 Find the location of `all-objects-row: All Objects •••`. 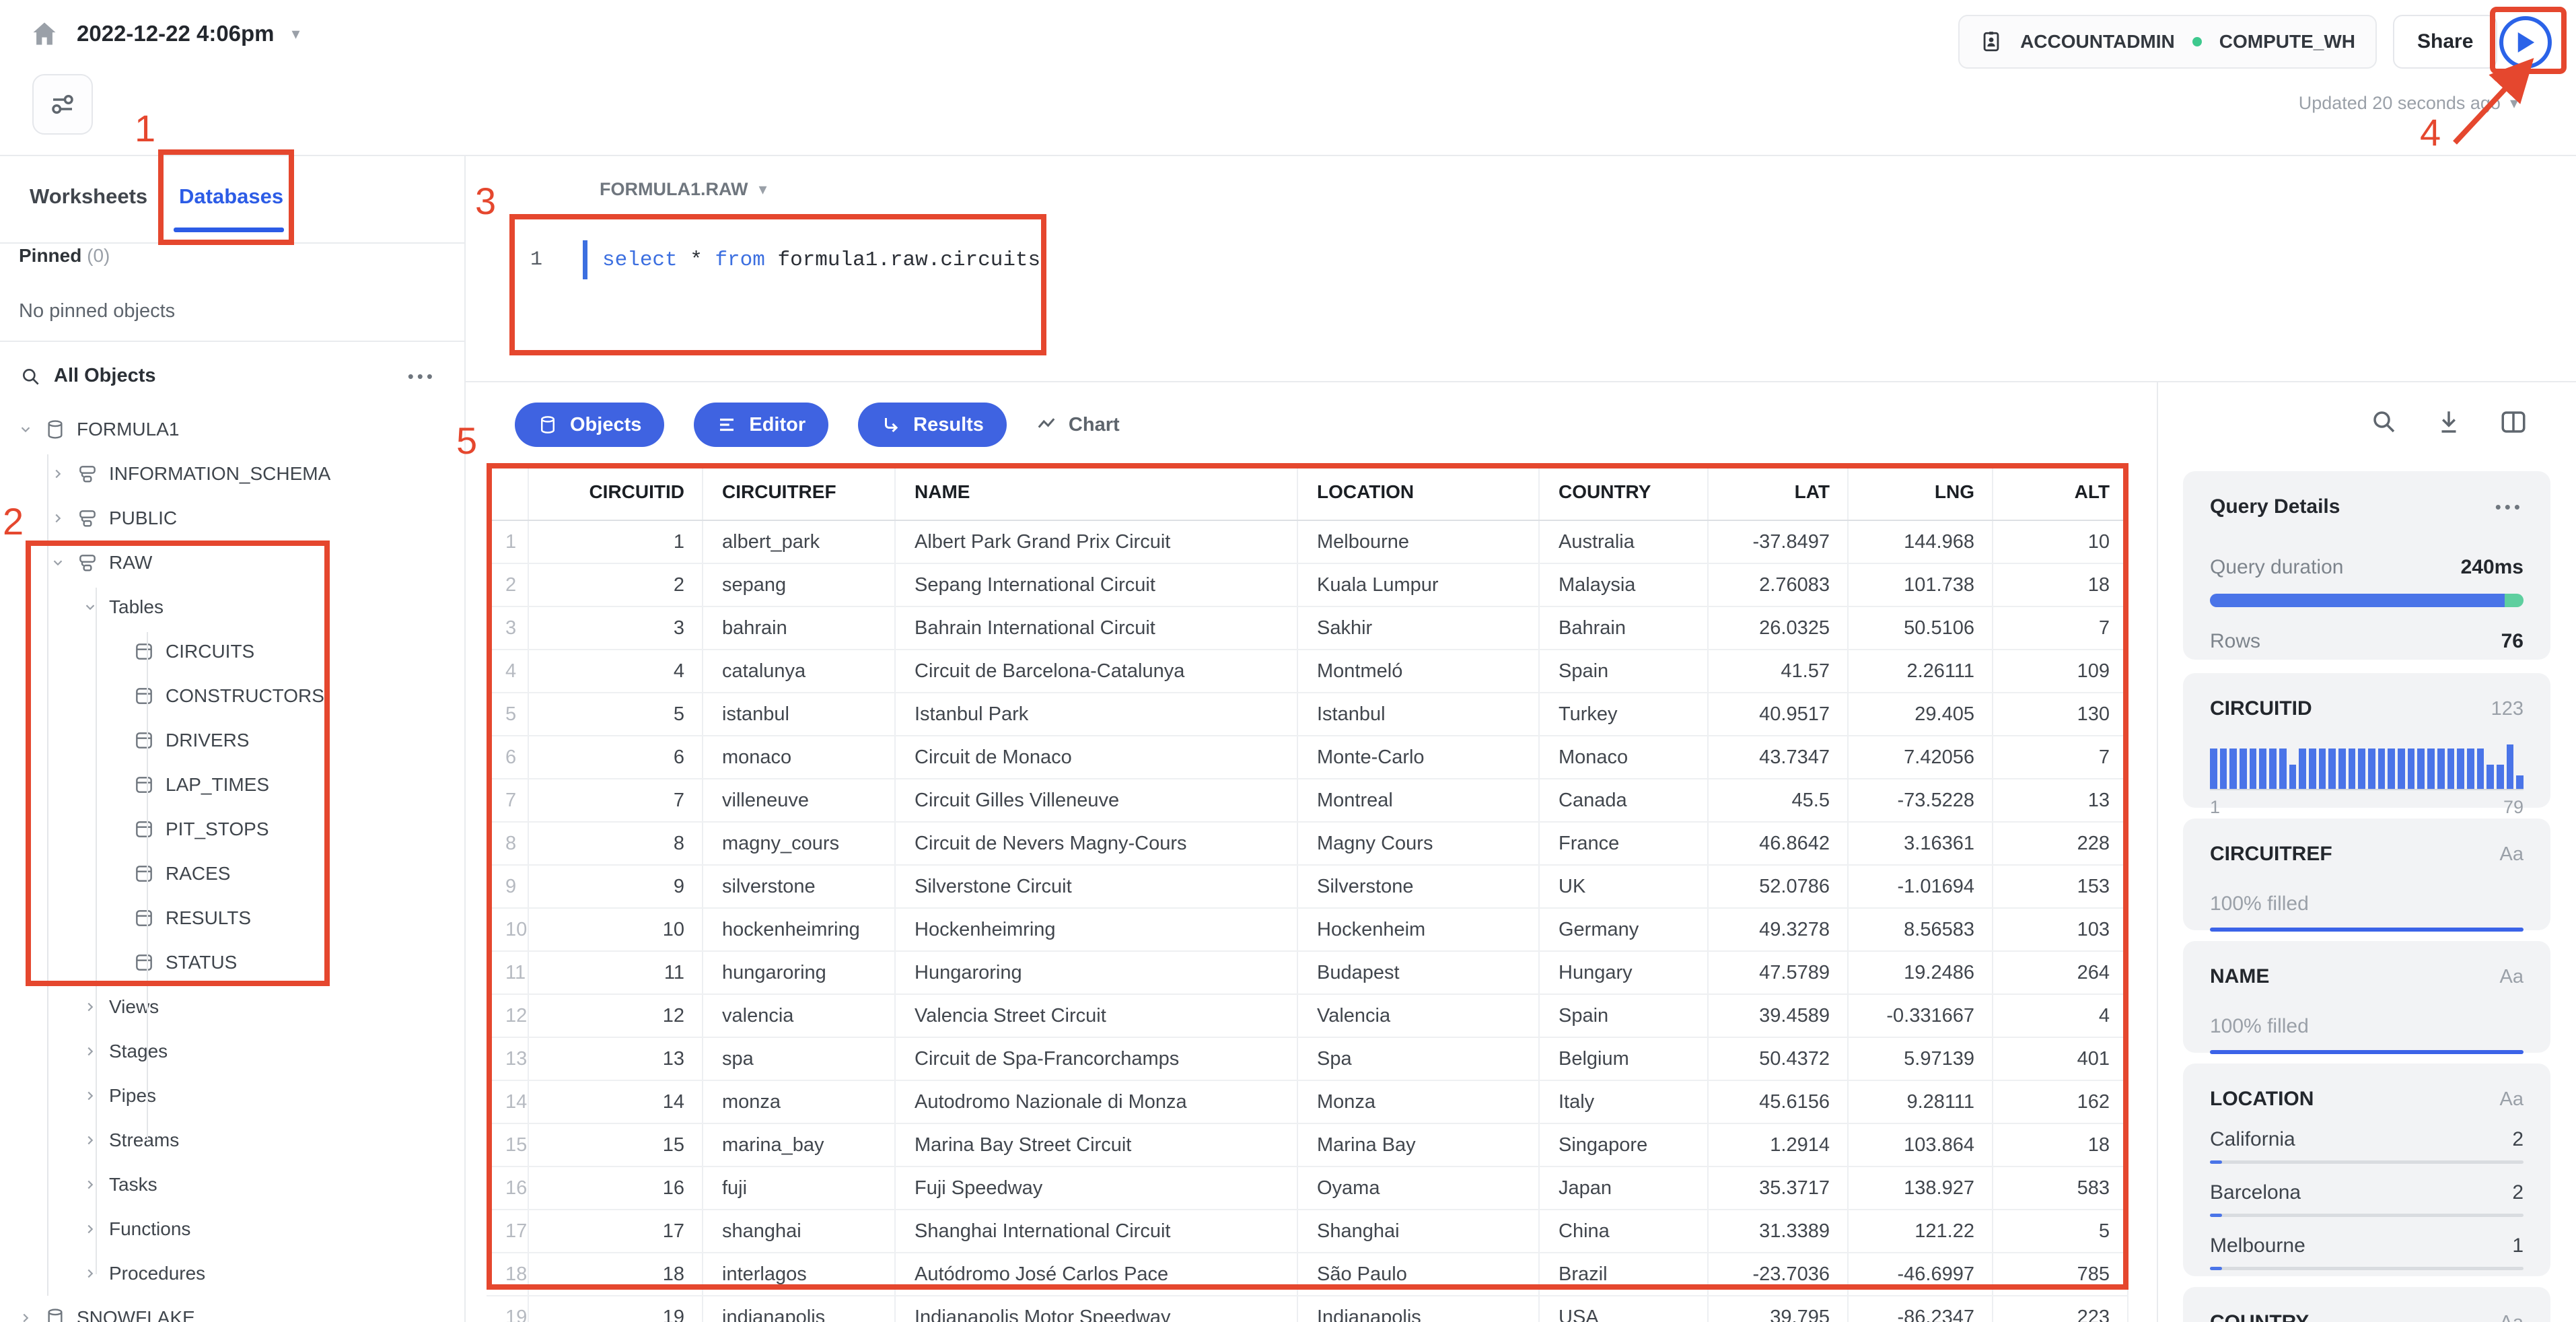

all-objects-row: All Objects ••• is located at coordinates (232, 376).